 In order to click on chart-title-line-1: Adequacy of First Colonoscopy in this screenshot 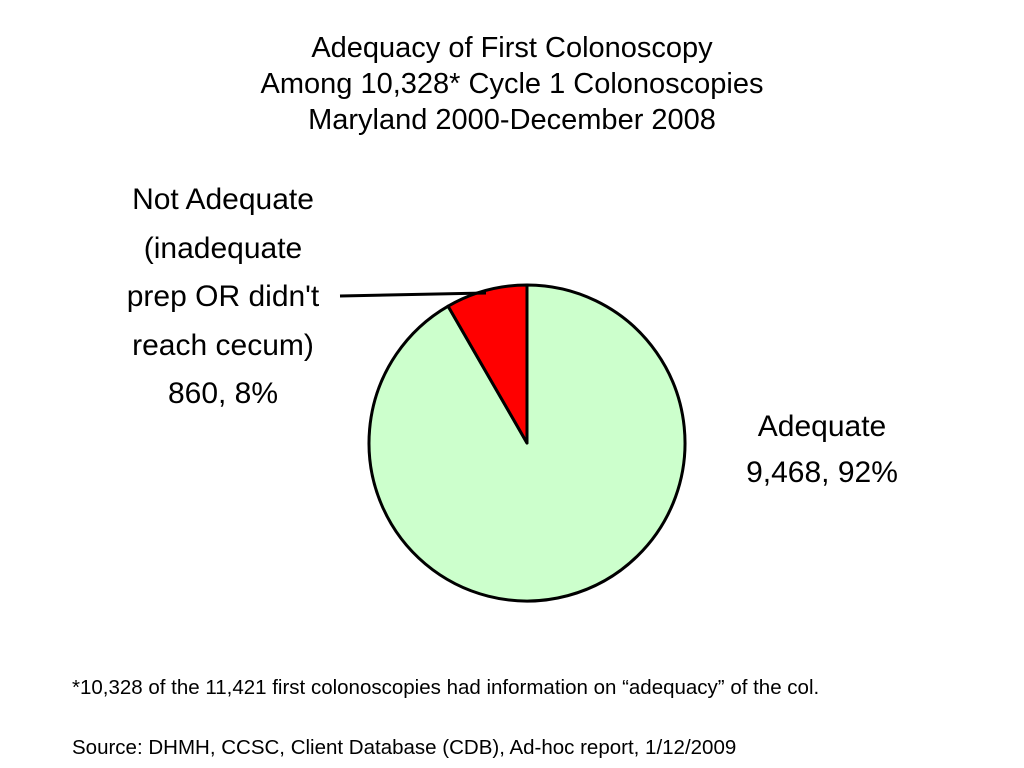, I will do `click(512, 48)`.